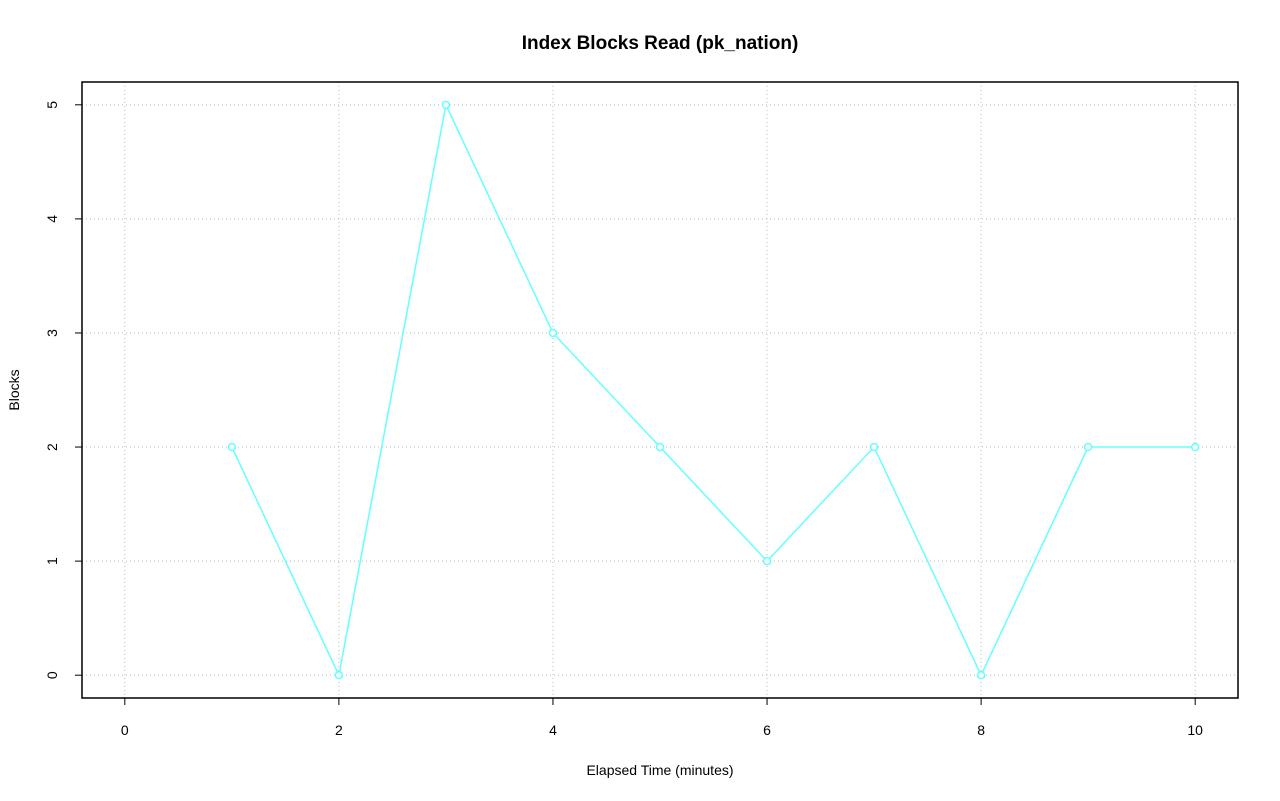 This screenshot has height=801, width=1280. I want to click on y-tick-label: 5, so click(52, 105).